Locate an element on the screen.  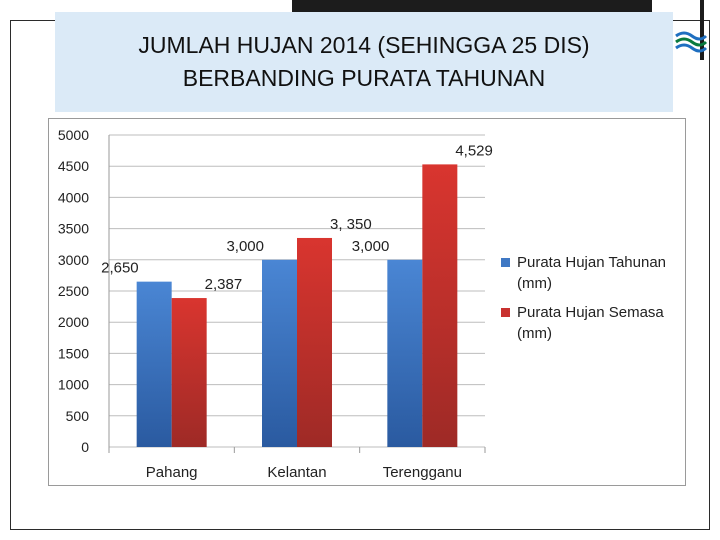
y-tick-label: 500 is located at coordinates (78, 416).